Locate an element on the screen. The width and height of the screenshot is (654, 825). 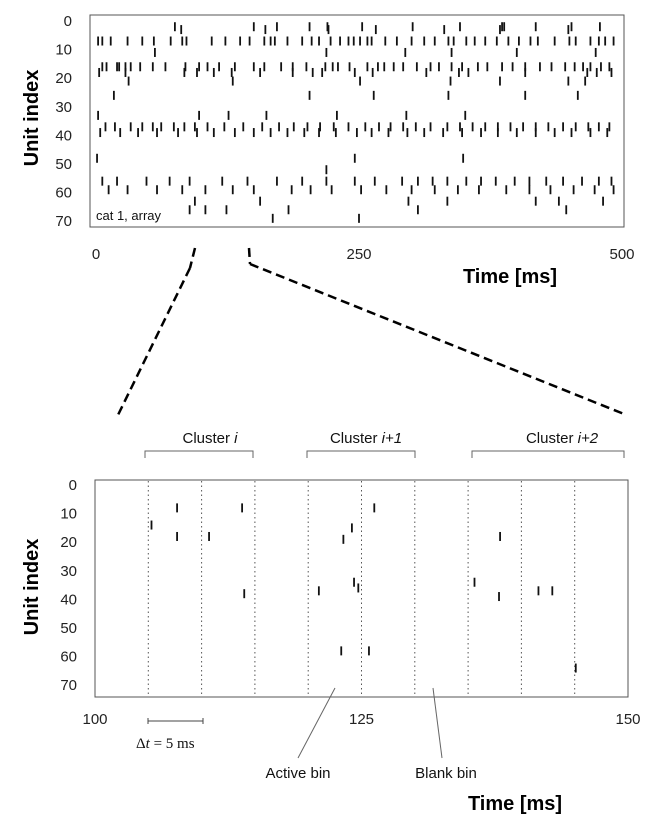
top-y-tick-30: 30 is located at coordinates (63, 107).